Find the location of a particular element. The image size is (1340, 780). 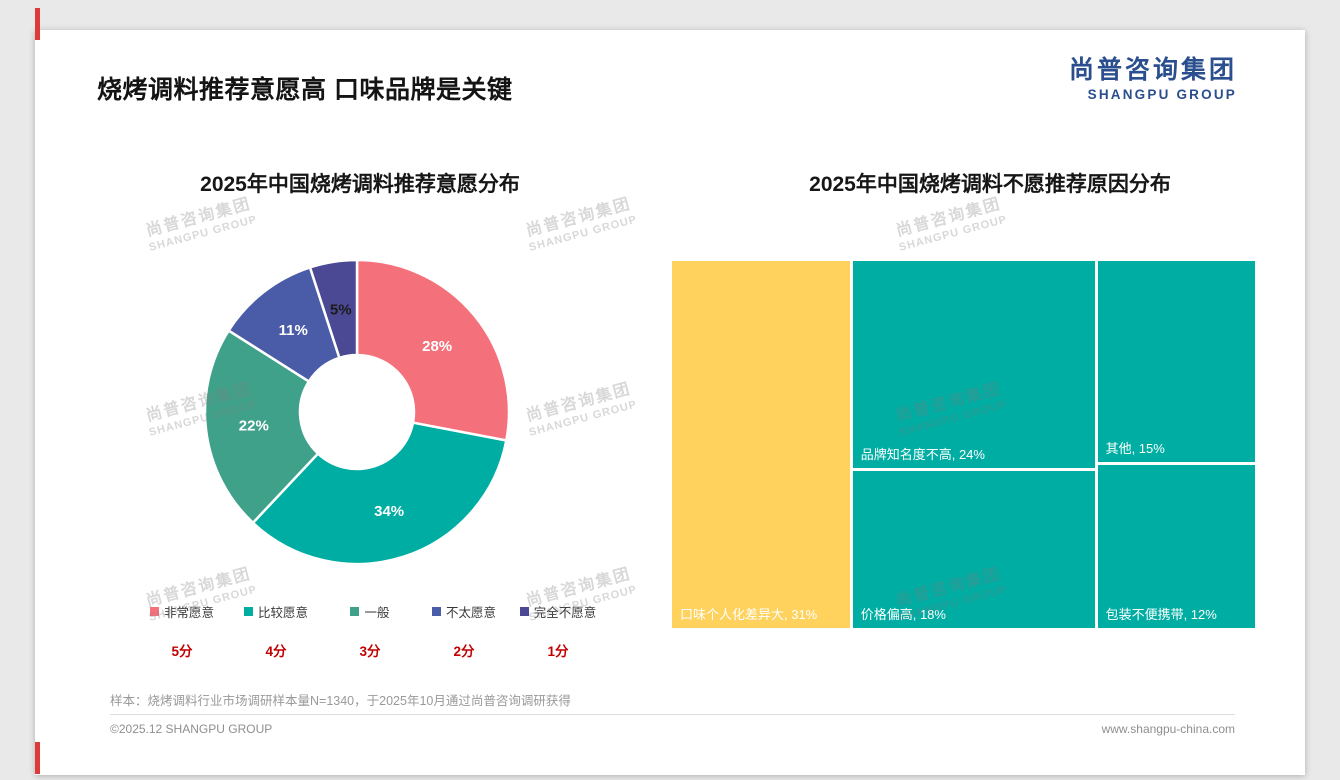

company-logo: 尚普咨询集团 SHANGPU GROUP is located at coordinates (1153, 79).